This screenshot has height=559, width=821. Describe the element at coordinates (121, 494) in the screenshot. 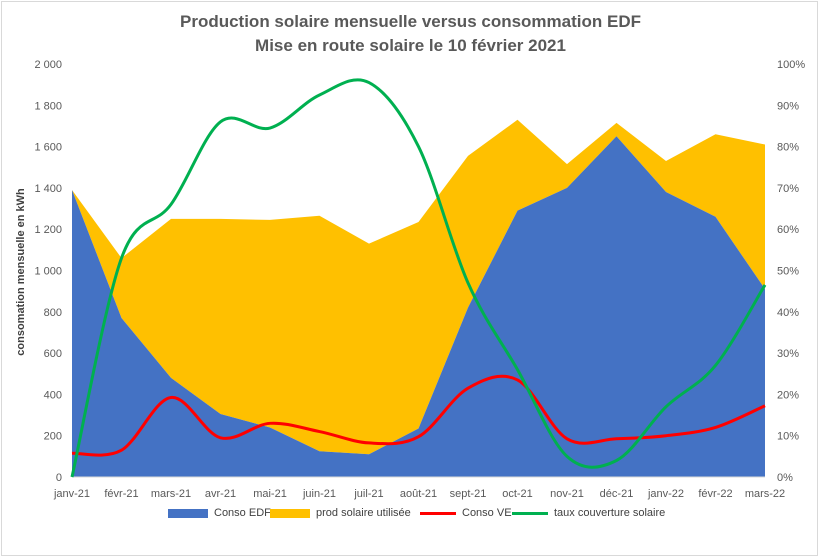

I see `x-tick-label: févr-21` at that location.